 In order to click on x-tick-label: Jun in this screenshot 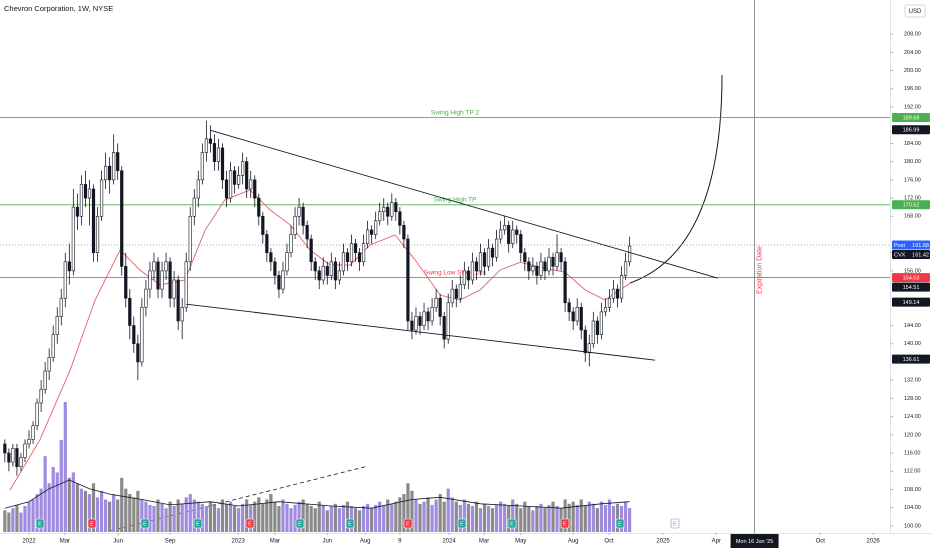, I will do `click(327, 542)`.